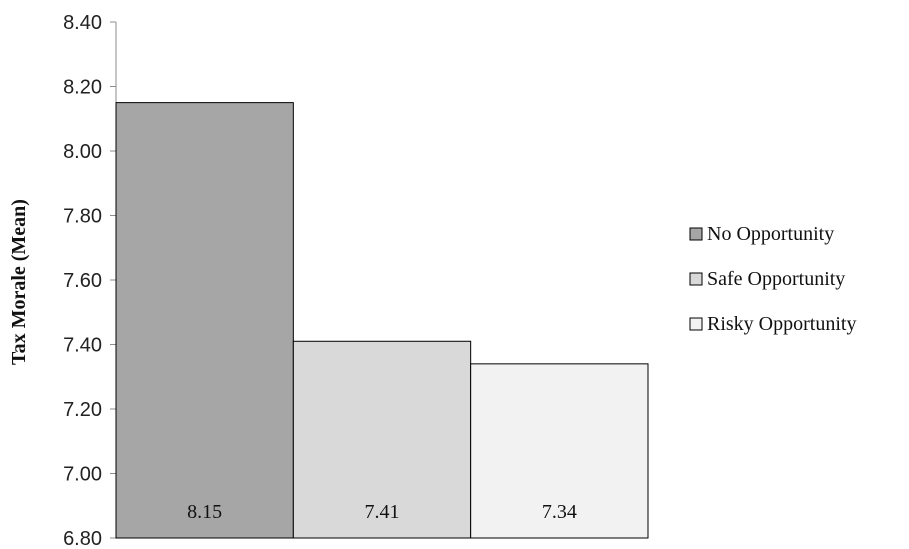 This screenshot has width=909, height=549. What do you see at coordinates (82, 475) in the screenshot?
I see `y-tick-label: 7.00` at bounding box center [82, 475].